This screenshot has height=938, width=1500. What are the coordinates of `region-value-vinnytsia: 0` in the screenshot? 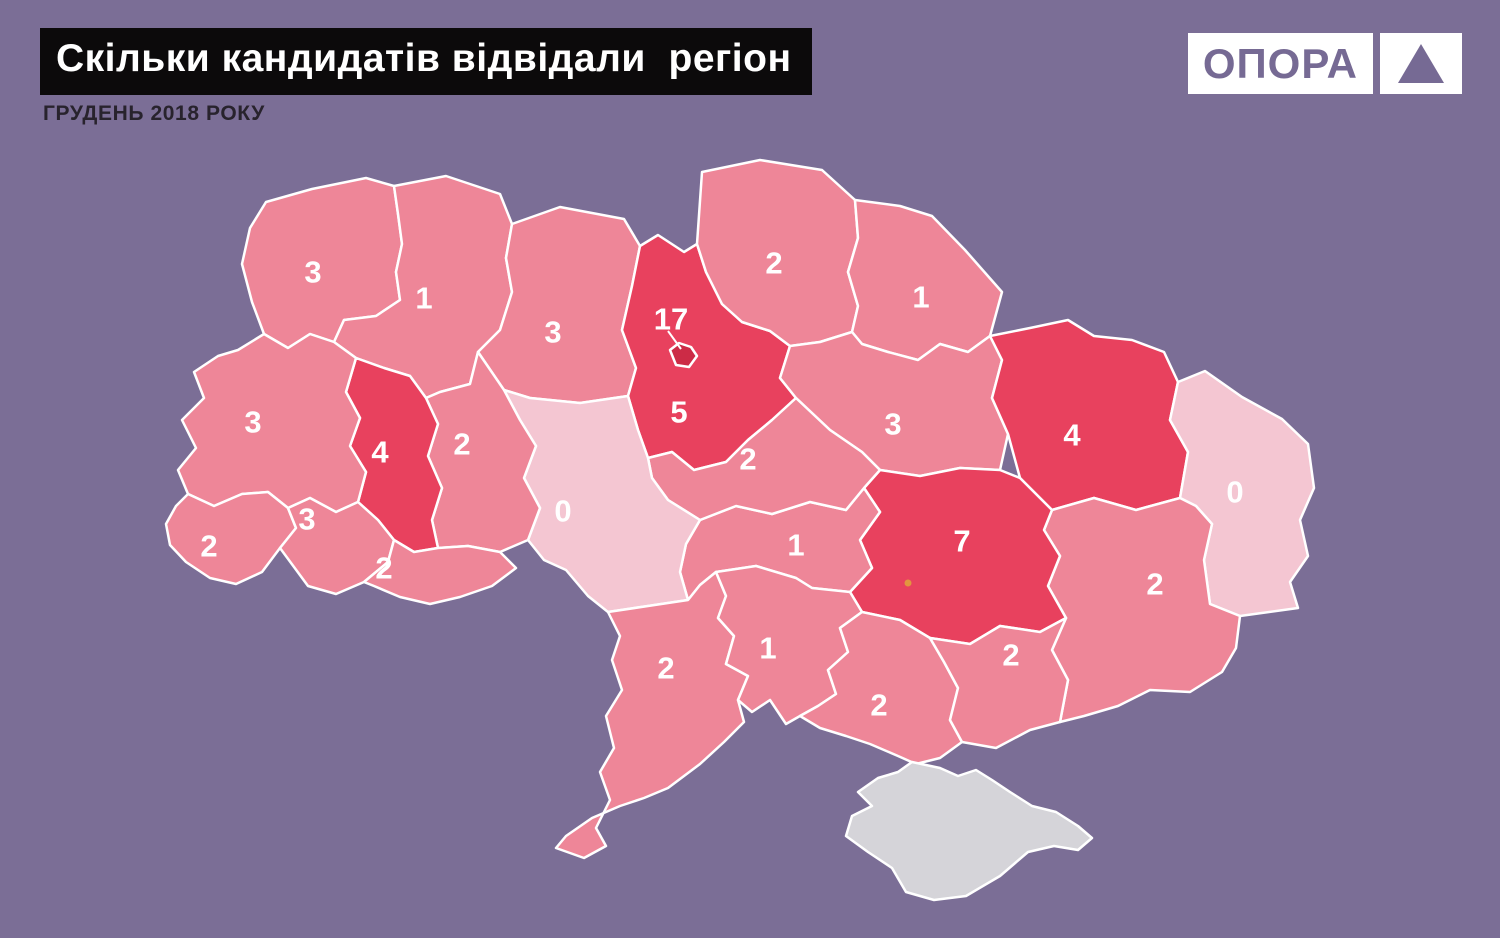 It's located at (562, 511).